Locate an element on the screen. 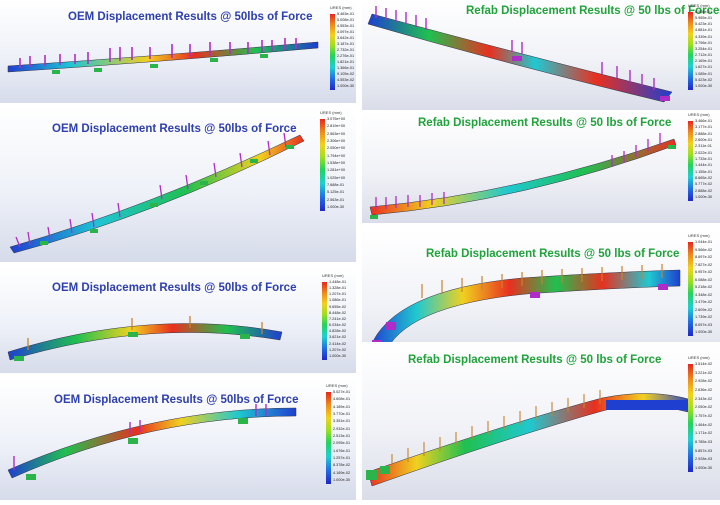 This screenshot has width=720, height=505. legend-tick-label: 1.733e-01 is located at coordinates (704, 158).